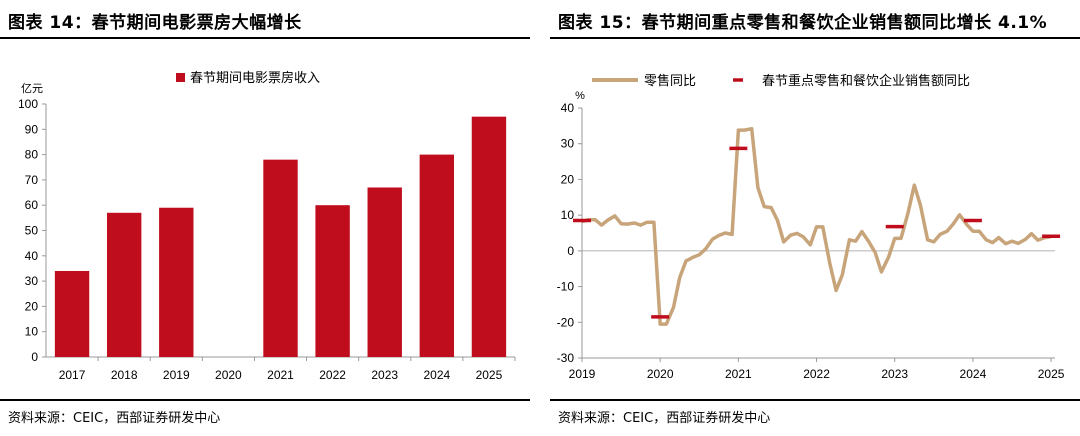  I want to click on bar-2022, so click(332, 281).